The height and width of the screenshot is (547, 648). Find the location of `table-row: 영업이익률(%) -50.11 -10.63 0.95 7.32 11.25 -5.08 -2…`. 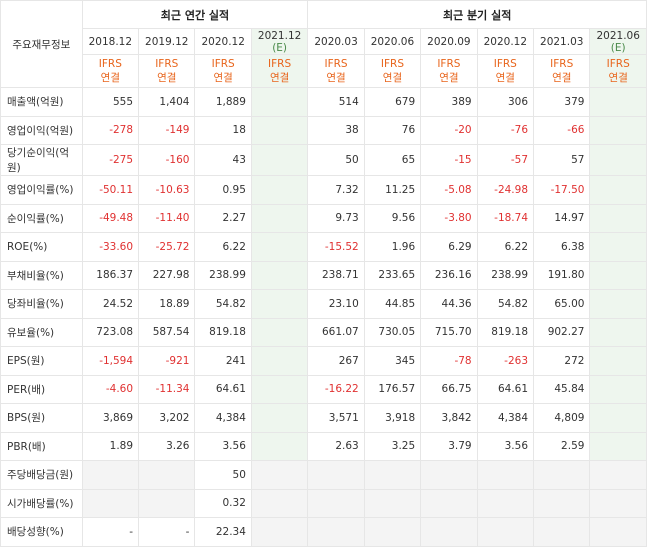

table-row: 영업이익률(%) -50.11 -10.63 0.95 7.32 11.25 -5.08 -2… is located at coordinates (323, 190).